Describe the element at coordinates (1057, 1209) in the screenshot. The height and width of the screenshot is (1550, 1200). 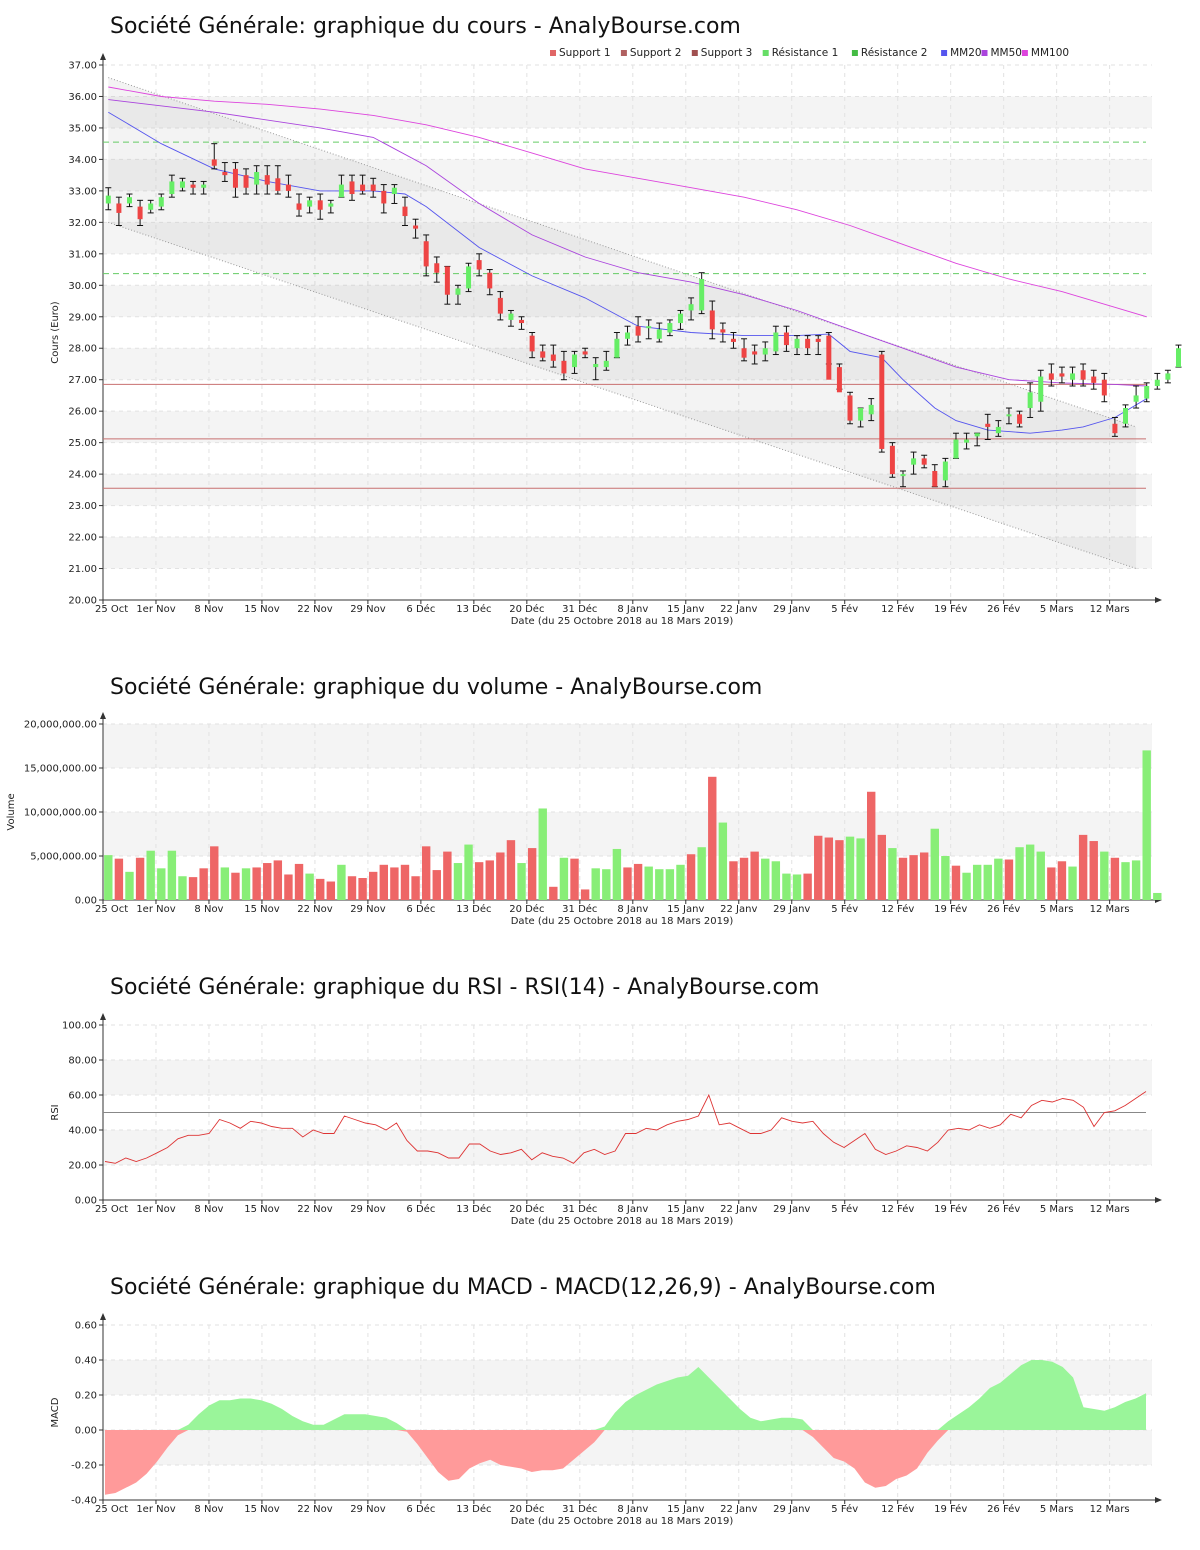
I see `rsi-xtick-label: 5 Mars` at that location.